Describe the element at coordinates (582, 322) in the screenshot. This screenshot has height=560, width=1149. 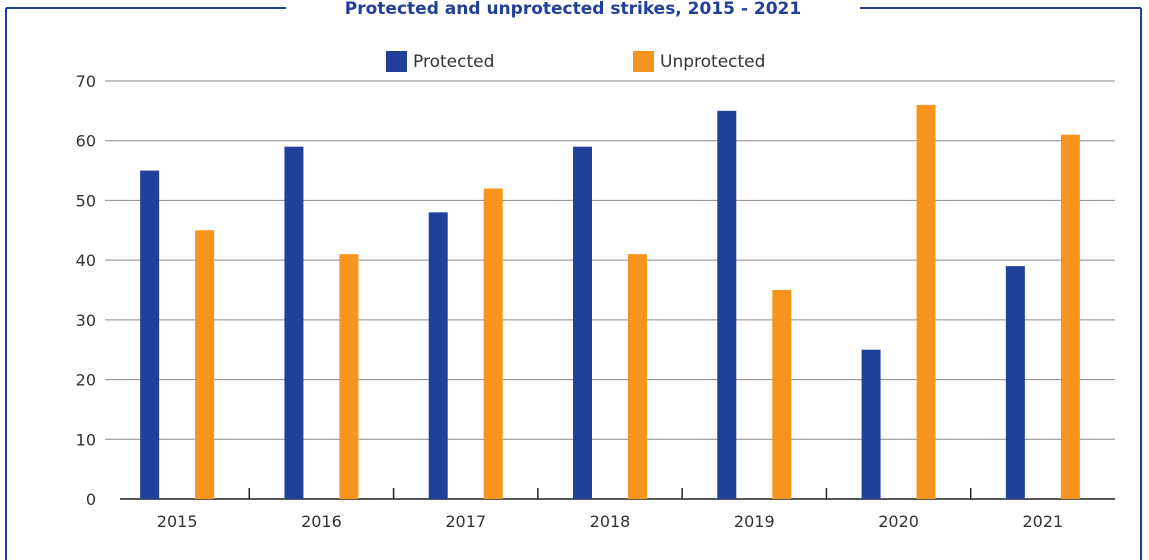
I see `bar-protected-2018` at that location.